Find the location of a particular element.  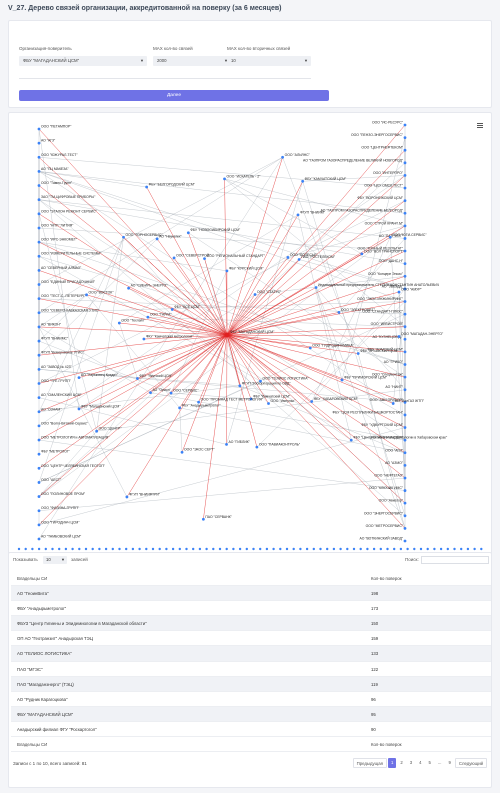

graph-node: ООО "ЮЖУРАЛ-ТЕСТ" is located at coordinates (58, 156).